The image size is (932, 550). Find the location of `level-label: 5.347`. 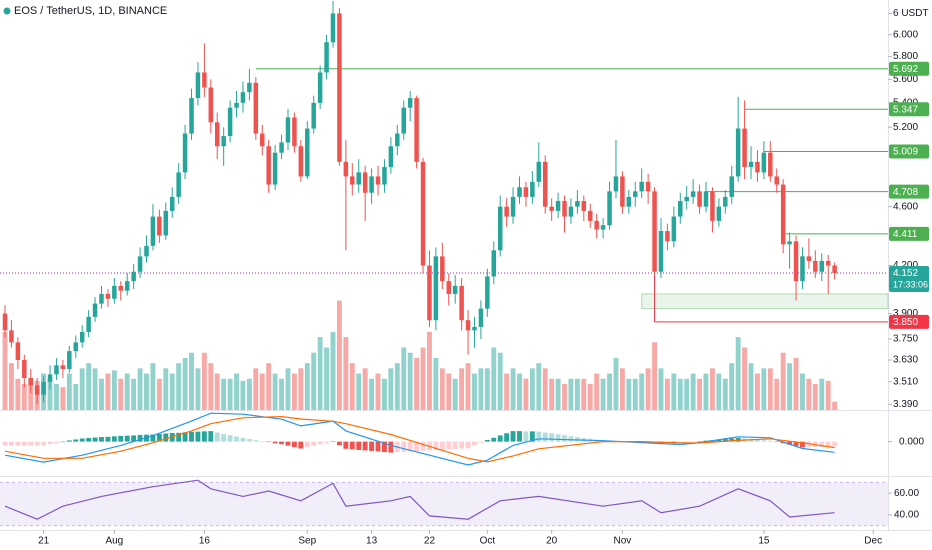

level-label: 5.347 is located at coordinates (905, 109).